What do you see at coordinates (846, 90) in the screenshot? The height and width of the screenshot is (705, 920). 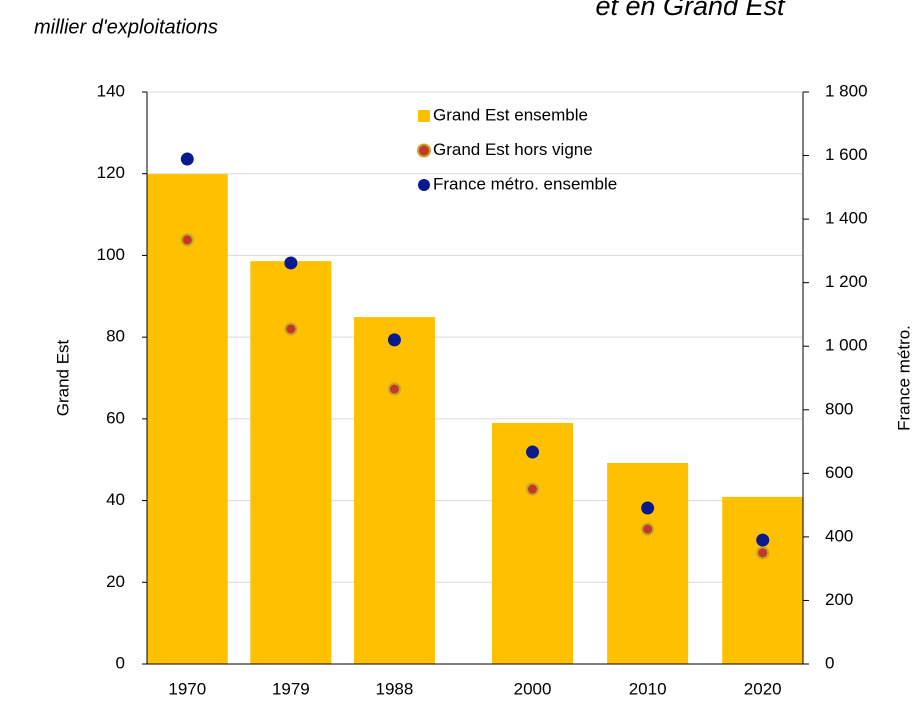 I see `y2-tick-label: 1 800` at bounding box center [846, 90].